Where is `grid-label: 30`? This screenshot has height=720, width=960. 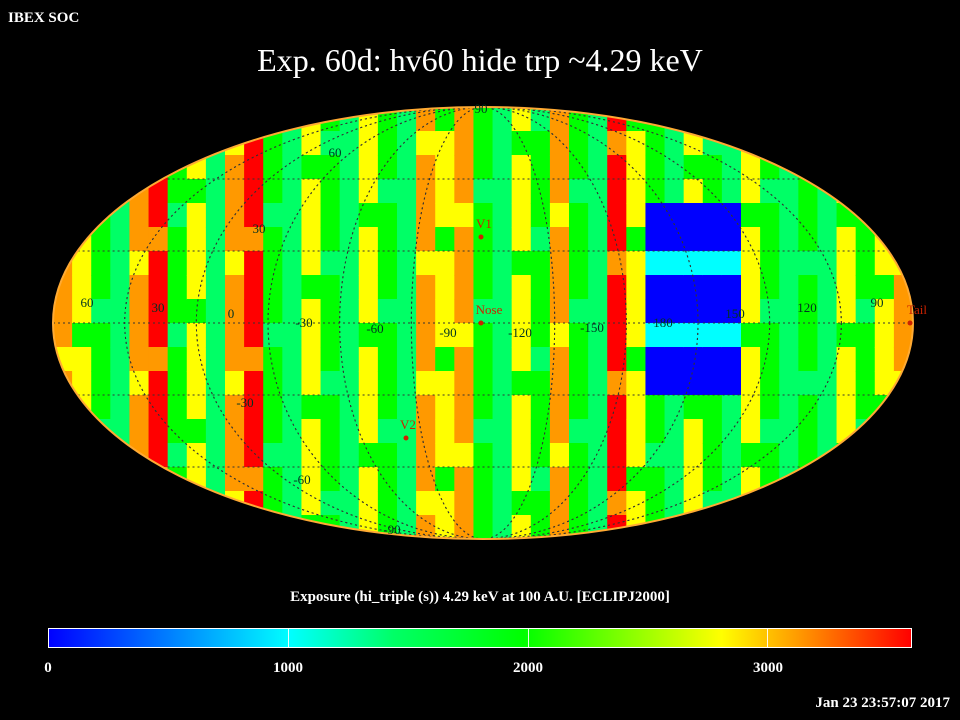 grid-label: 30 is located at coordinates (158, 307).